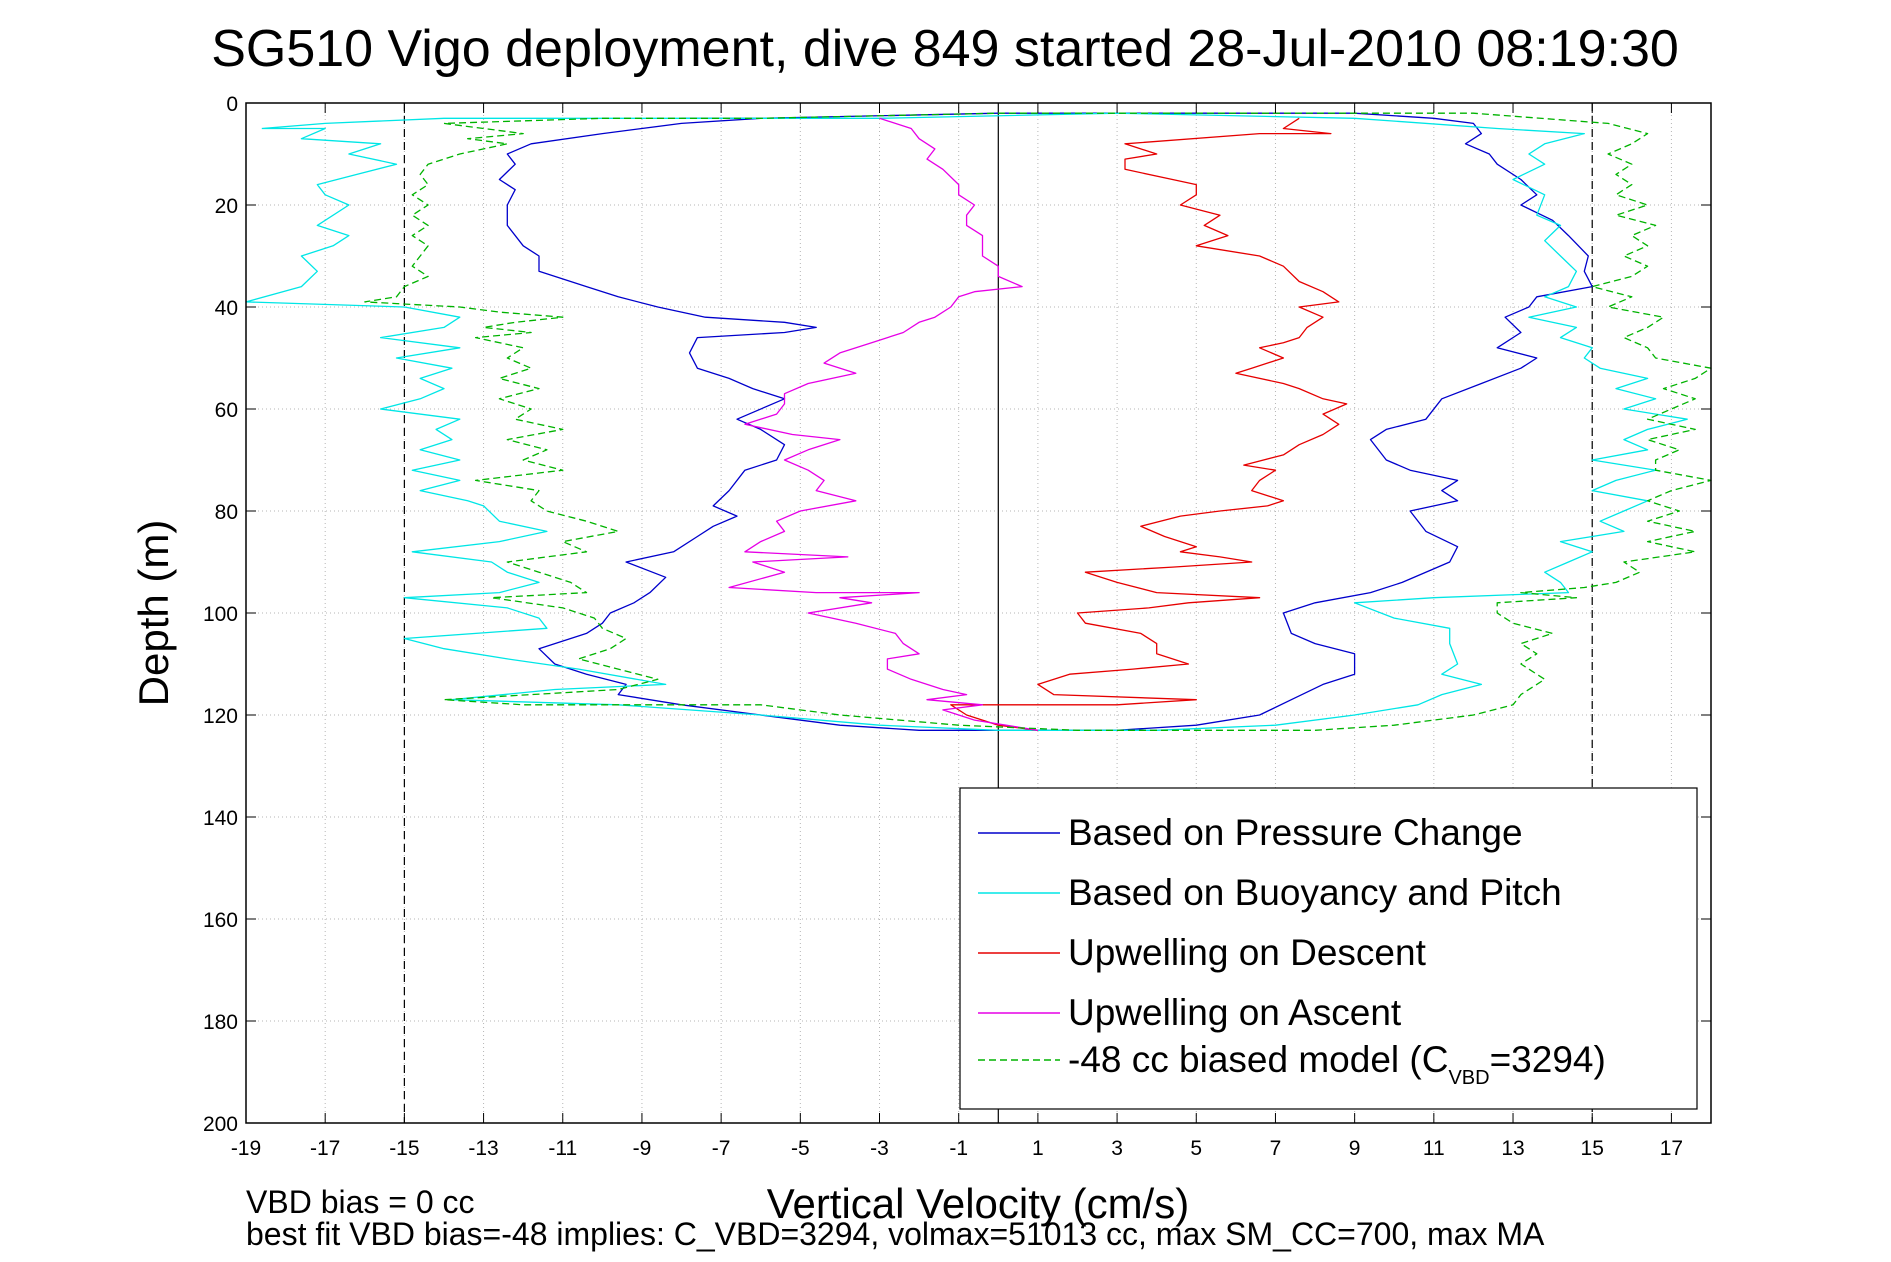 The height and width of the screenshot is (1262, 1891). Describe the element at coordinates (153, 613) in the screenshot. I see `y-axis-label: Depth (m)` at that location.